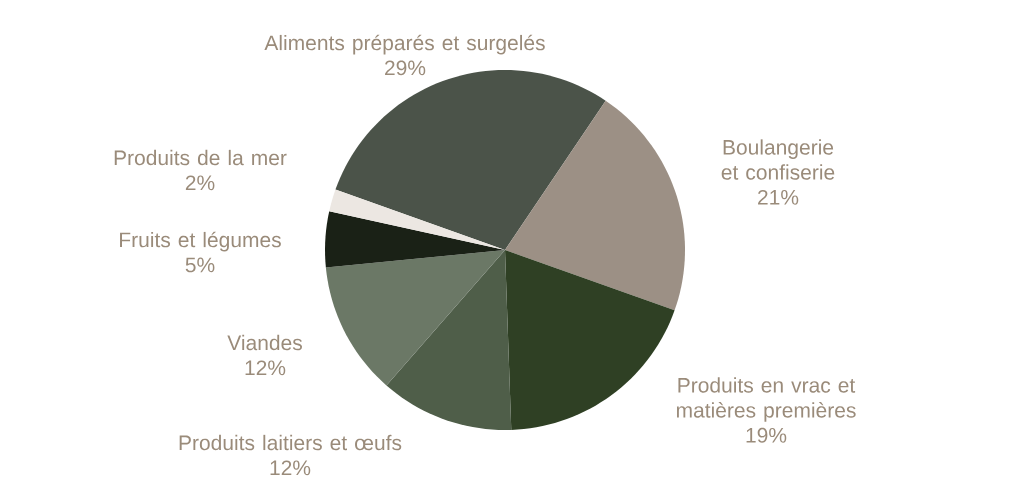 The height and width of the screenshot is (503, 1024). Describe the element at coordinates (200, 265) in the screenshot. I see `data-label: 5%` at that location.